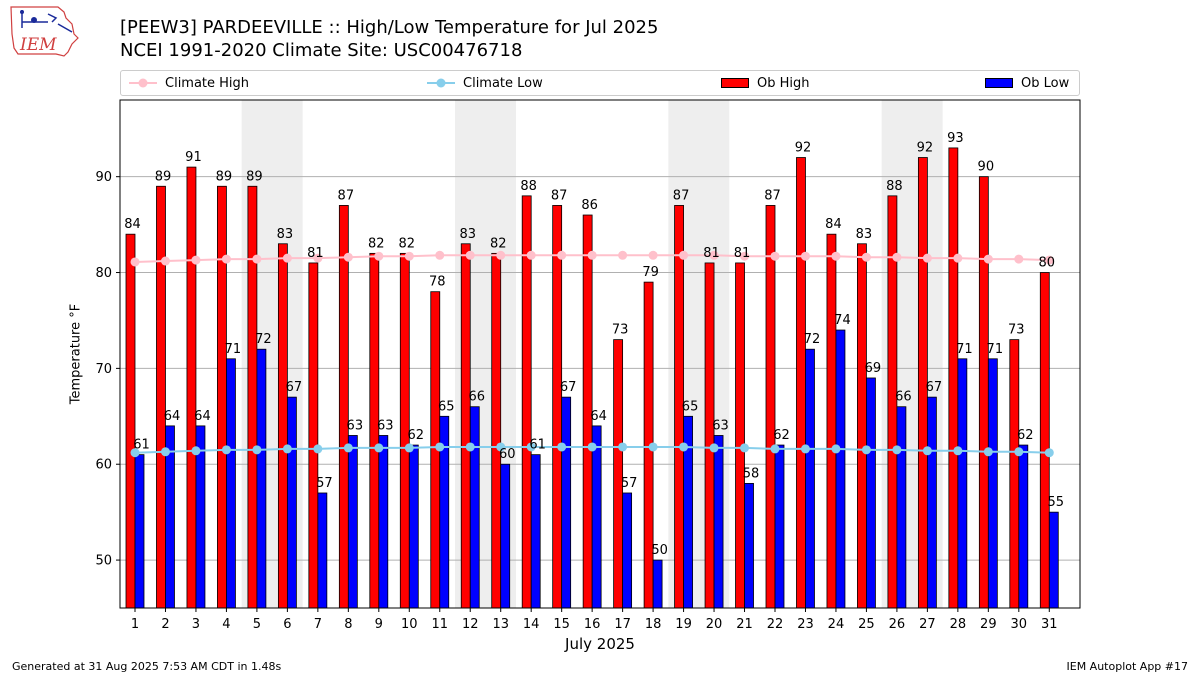  What do you see at coordinates (600, 83) in the screenshot?
I see `legend: Climate High Climate Low Ob High Ob Low` at bounding box center [600, 83].